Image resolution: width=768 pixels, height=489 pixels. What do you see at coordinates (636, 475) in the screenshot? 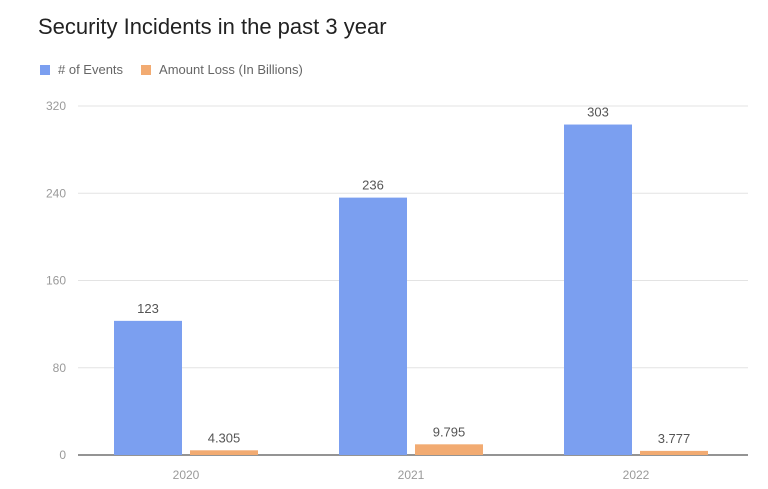
I see `x-tick-label-2022: 2022` at bounding box center [636, 475].